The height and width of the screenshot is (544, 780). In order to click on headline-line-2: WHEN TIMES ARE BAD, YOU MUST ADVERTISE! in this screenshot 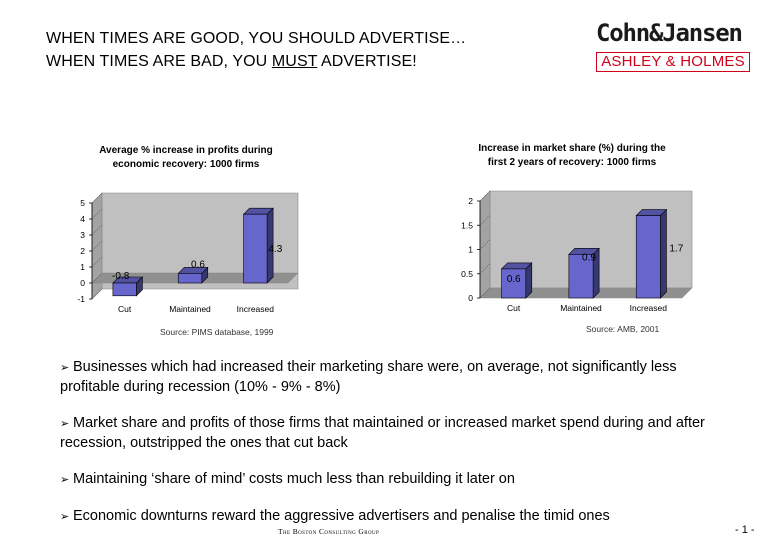, I will do `click(256, 61)`.